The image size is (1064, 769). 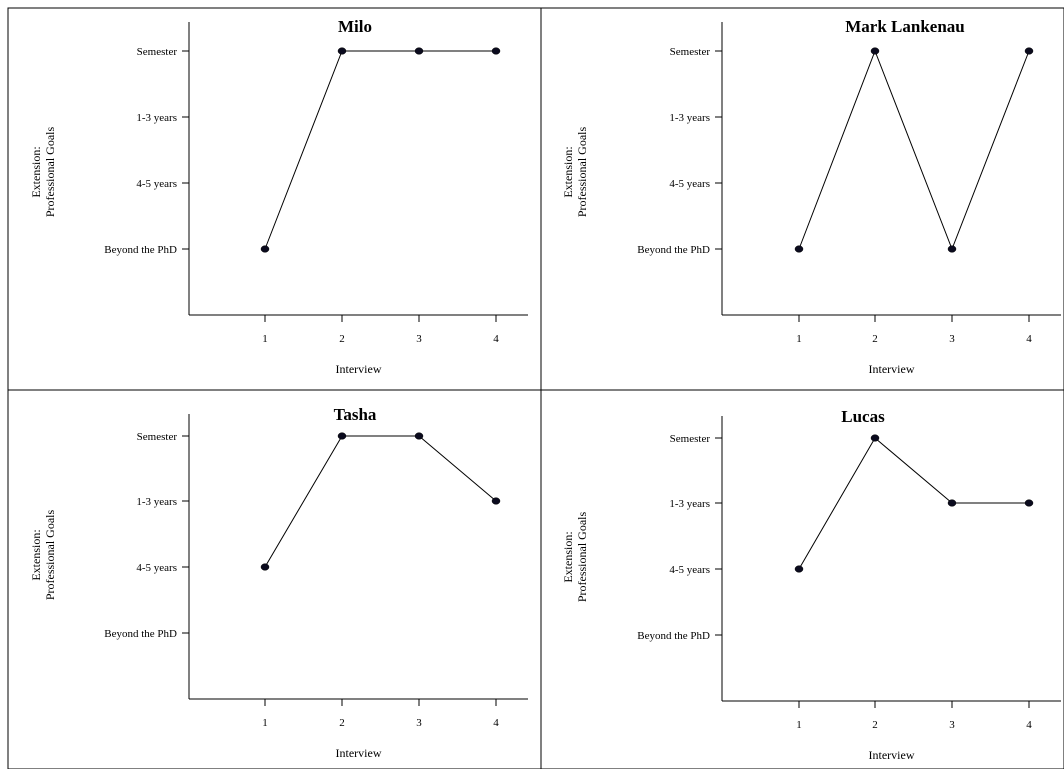 What do you see at coordinates (355, 26) in the screenshot?
I see `chart-title: Milo` at bounding box center [355, 26].